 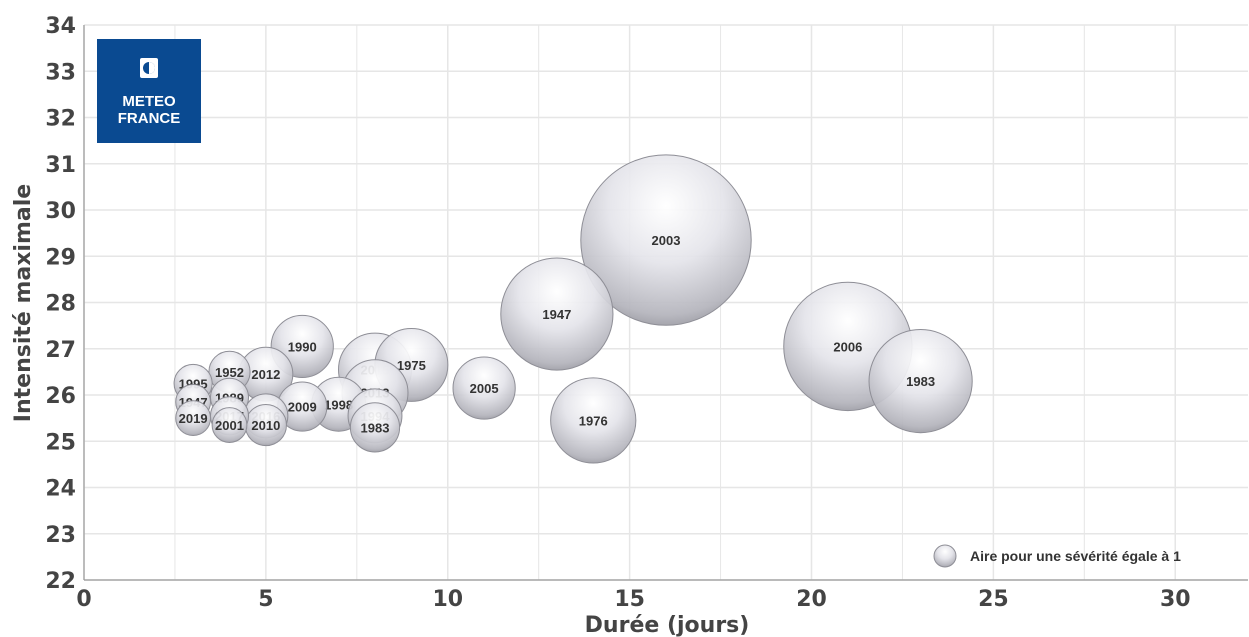 I want to click on x-tick-label: 20, so click(x=811, y=599).